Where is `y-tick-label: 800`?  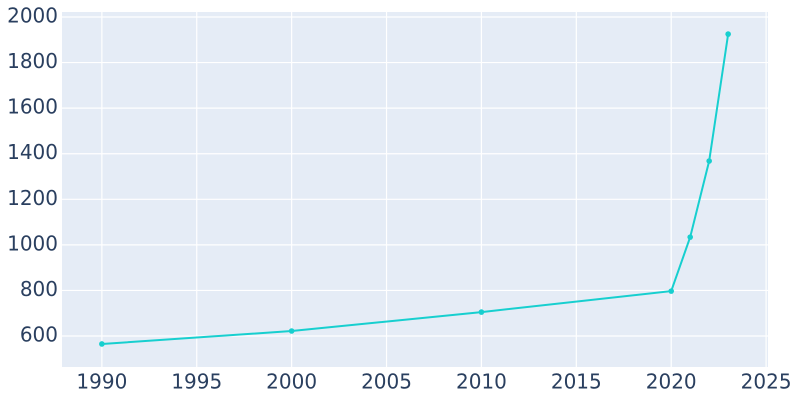
y-tick-label: 800 is located at coordinates (39, 289).